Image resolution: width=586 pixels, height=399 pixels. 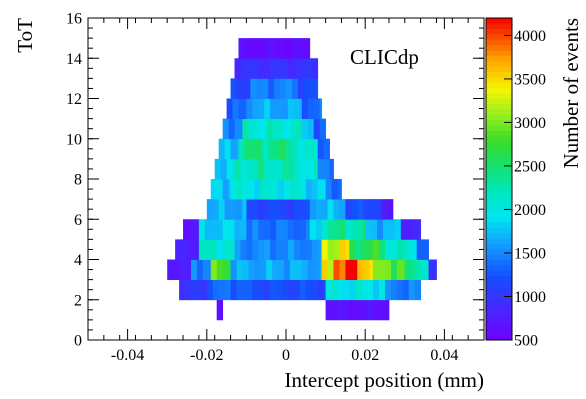 What do you see at coordinates (530, 123) in the screenshot?
I see `colorbar-tick-label: 3000` at bounding box center [530, 123].